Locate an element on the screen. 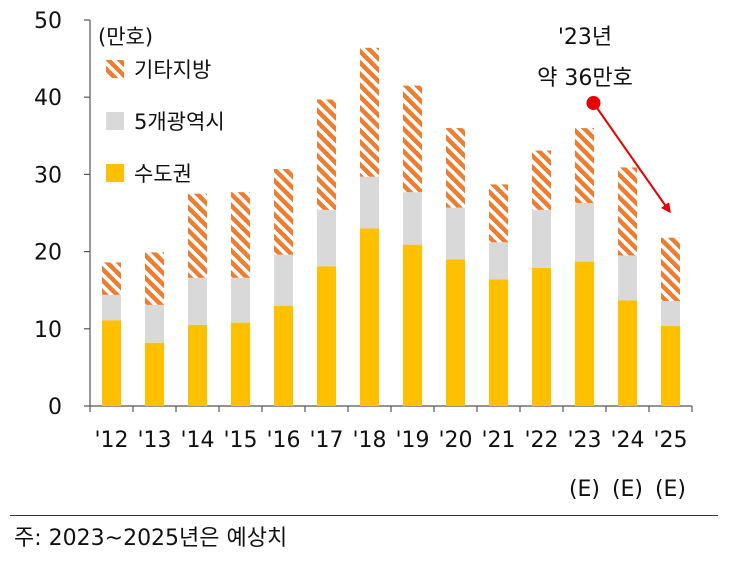 Image resolution: width=729 pixels, height=561 pixels. x-tick-label: '23 is located at coordinates (584, 440).